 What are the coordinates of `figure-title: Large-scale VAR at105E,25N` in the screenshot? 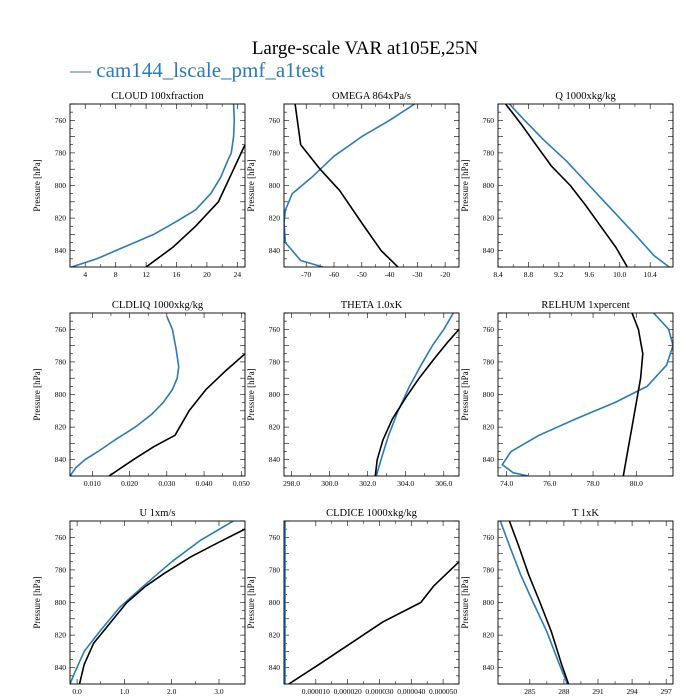 It's located at (365, 48).